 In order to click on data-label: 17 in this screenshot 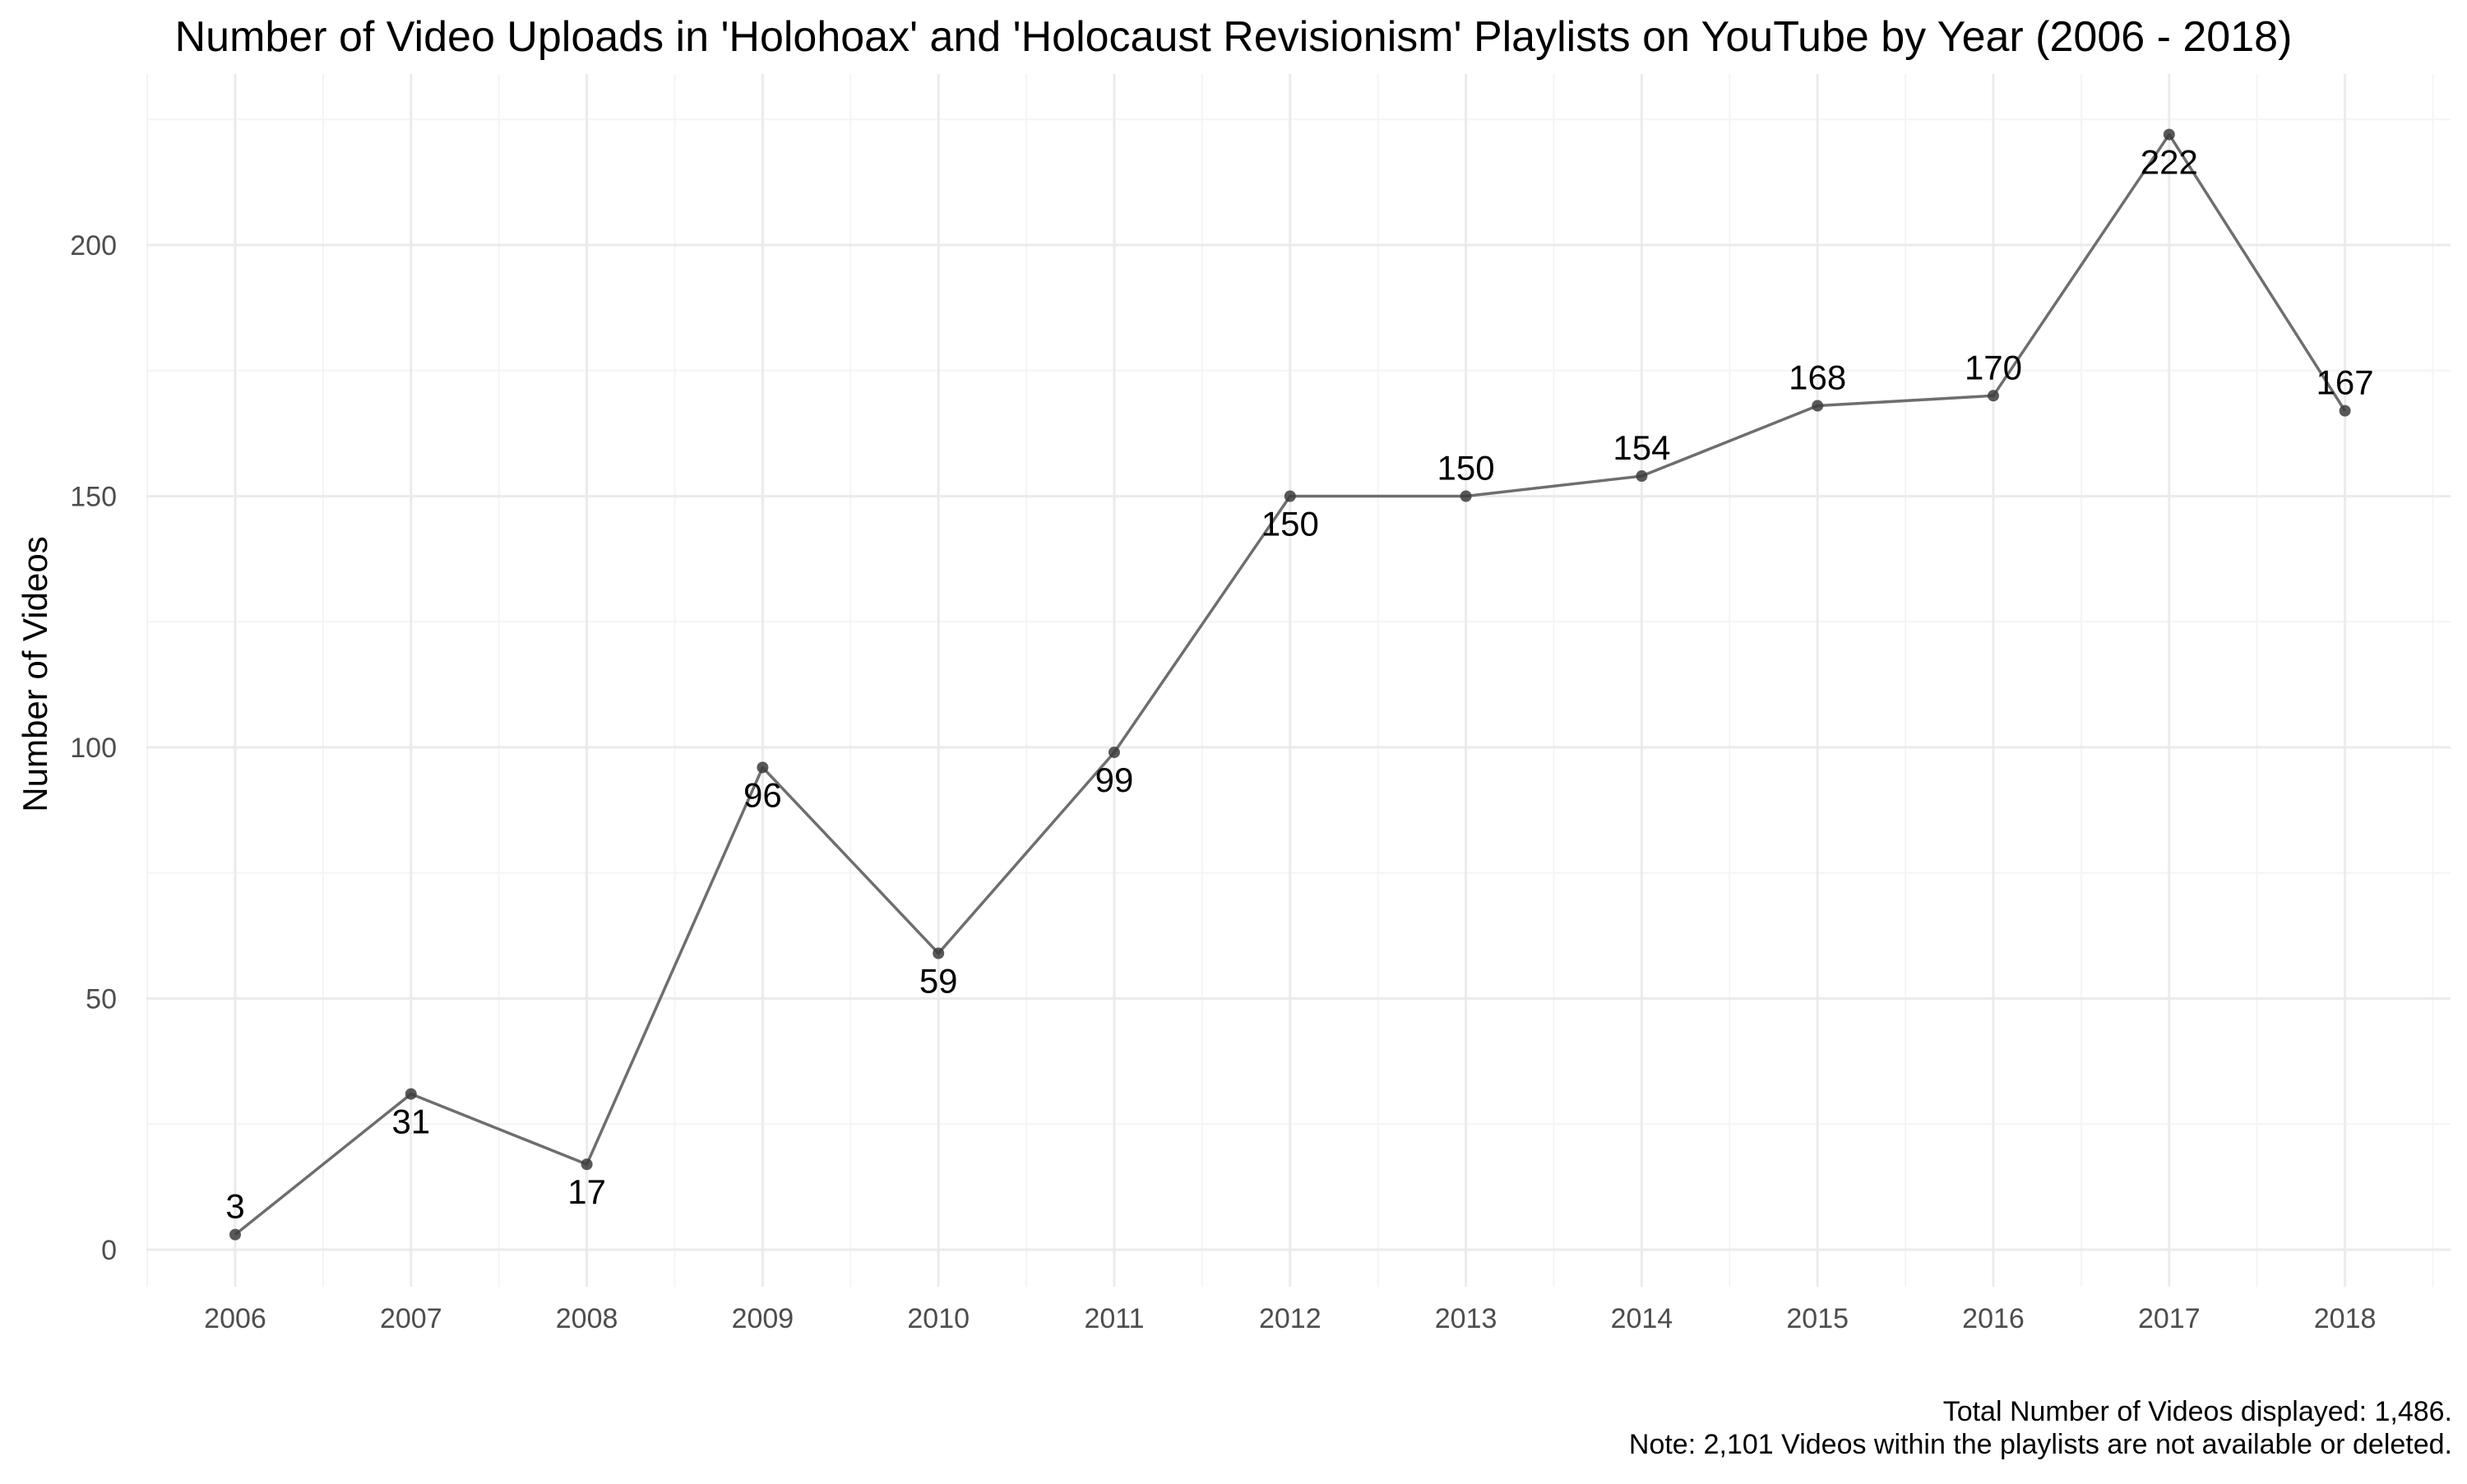, I will do `click(586, 1191)`.